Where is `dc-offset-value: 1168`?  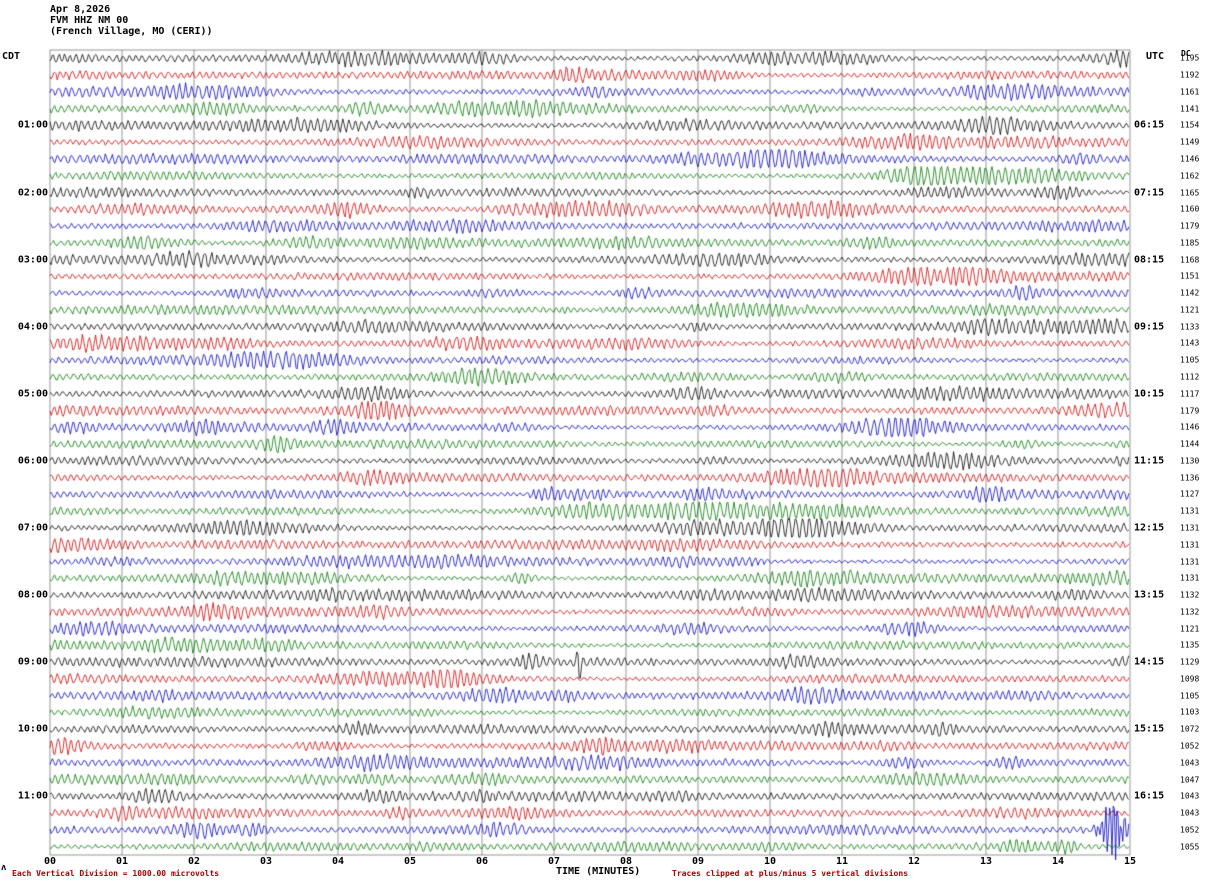 dc-offset-value: 1168 is located at coordinates (1190, 260).